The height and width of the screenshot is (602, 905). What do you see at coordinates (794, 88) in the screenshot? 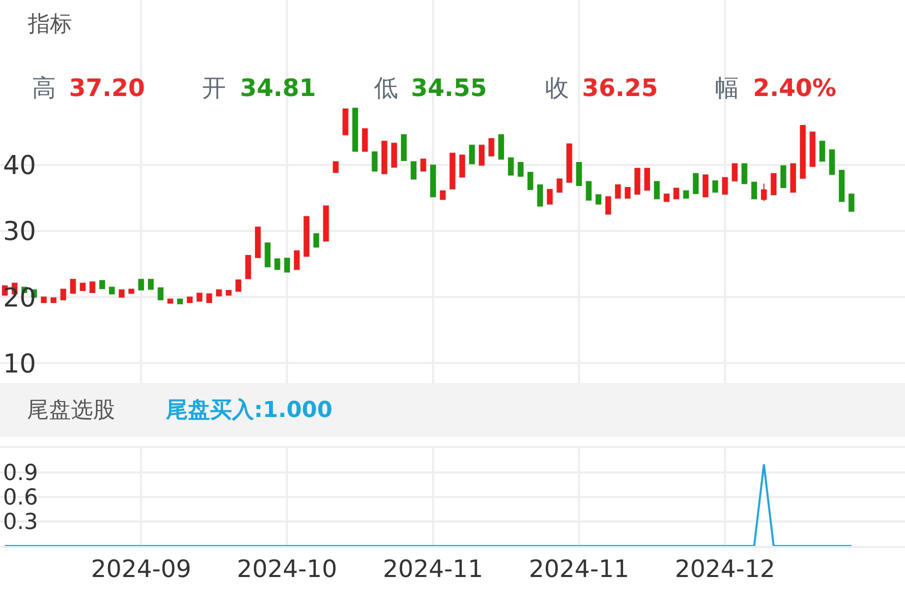
I see `annotation: 2.40%` at bounding box center [794, 88].